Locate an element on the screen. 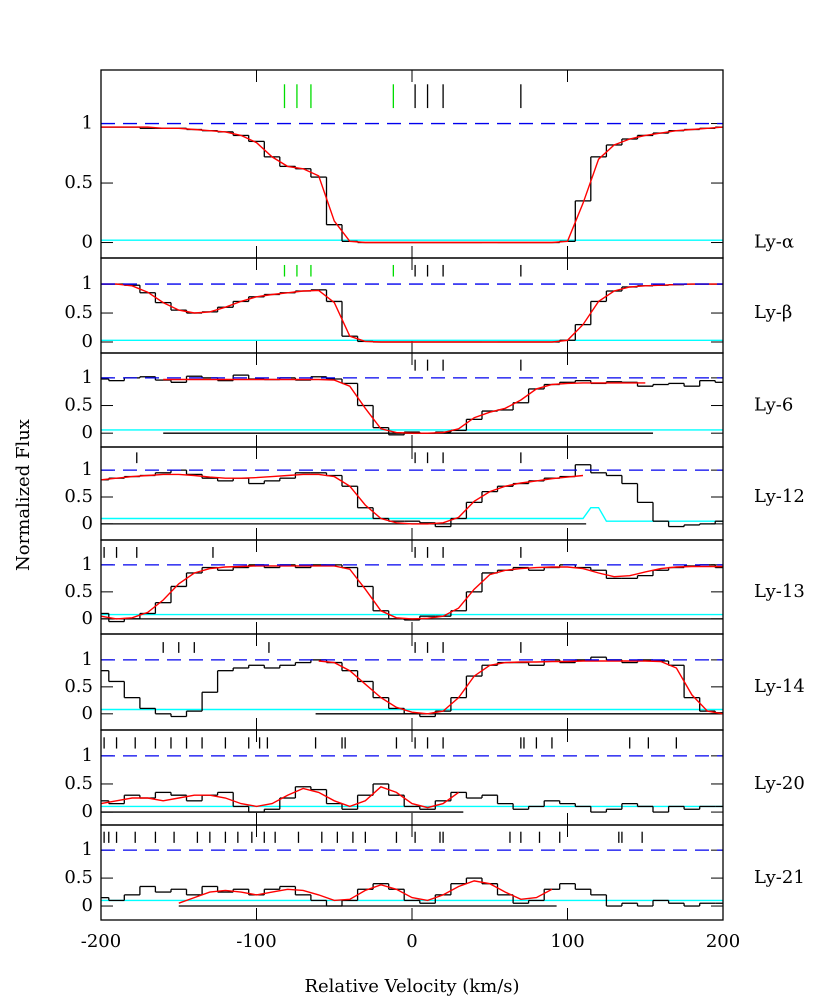 This screenshot has width=830, height=1003. panel-label: Ly-12 is located at coordinates (779, 496).